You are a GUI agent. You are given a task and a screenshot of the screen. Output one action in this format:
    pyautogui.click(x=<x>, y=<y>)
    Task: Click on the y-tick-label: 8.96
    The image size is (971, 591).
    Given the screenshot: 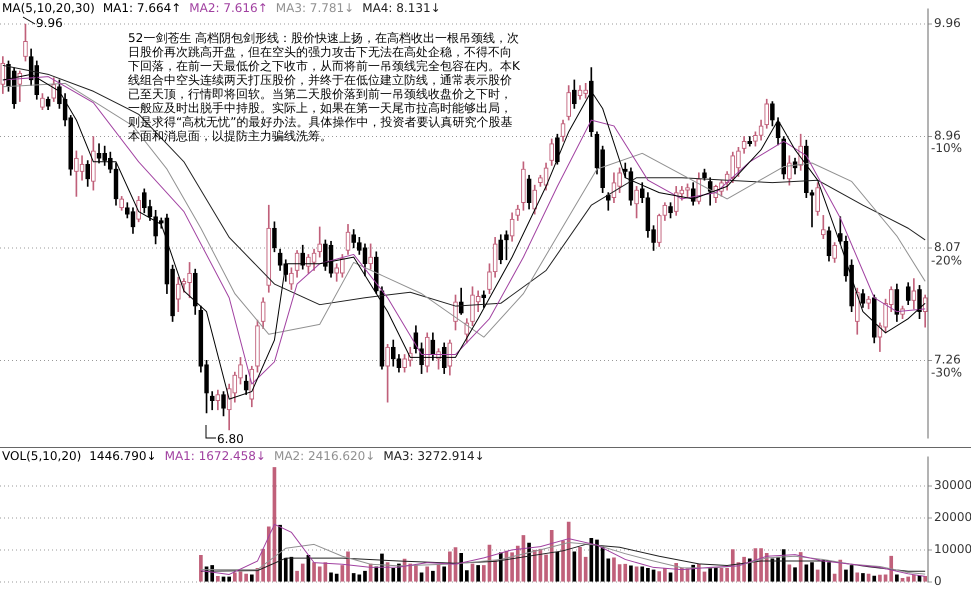 What is the action you would take?
    pyautogui.click(x=947, y=135)
    